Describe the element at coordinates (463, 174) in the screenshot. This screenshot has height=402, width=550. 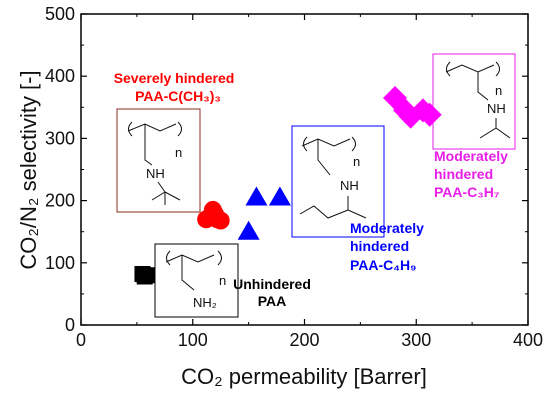
I see `annotation-propyl-line2: hindered` at that location.